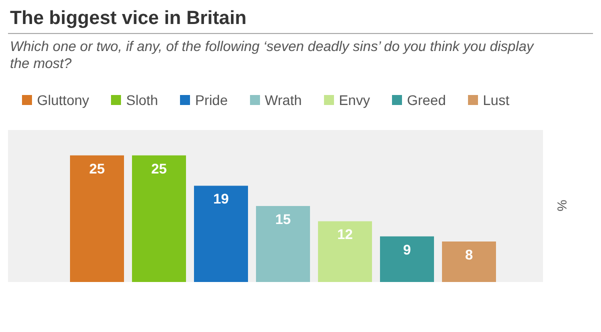 This screenshot has height=332, width=601. I want to click on legend-label: Wrath, so click(283, 100).